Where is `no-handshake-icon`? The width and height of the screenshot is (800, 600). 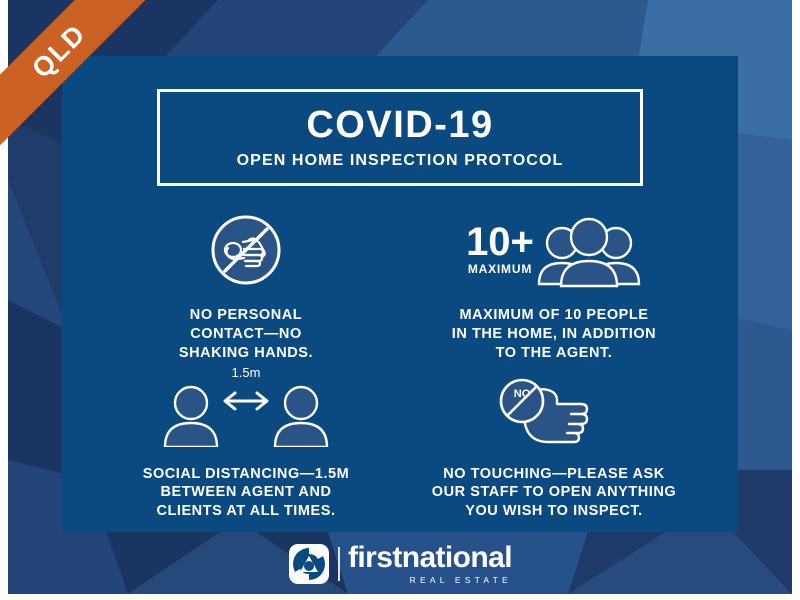
no-handshake-icon is located at coordinates (246, 250).